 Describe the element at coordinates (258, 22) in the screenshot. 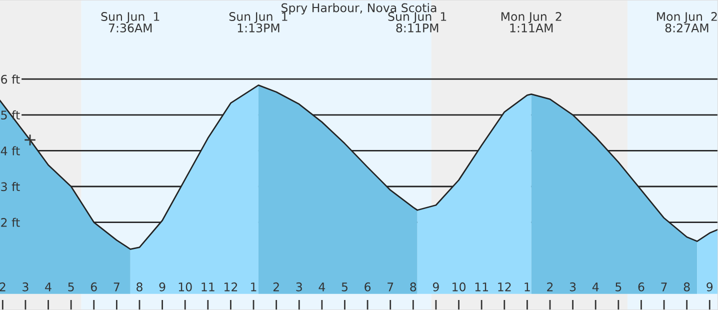

I see `annotation: Sun Jun 1 1:13PM` at that location.